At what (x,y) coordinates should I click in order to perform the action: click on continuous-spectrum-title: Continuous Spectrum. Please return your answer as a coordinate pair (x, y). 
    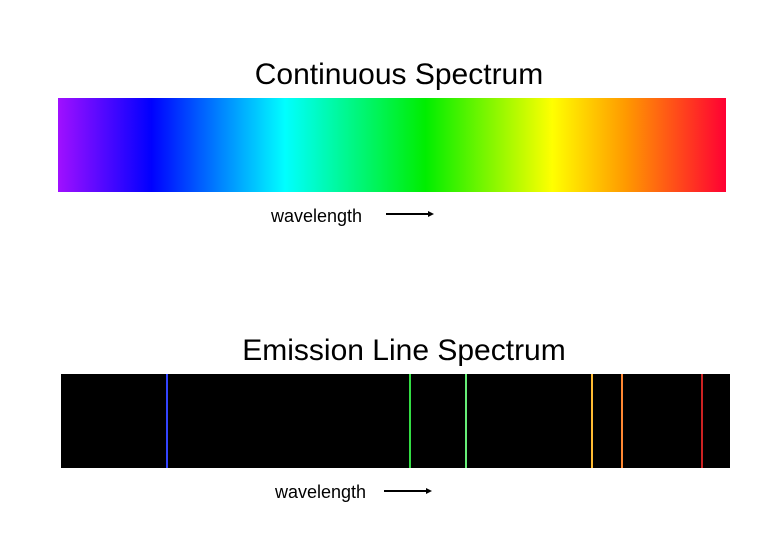
    Looking at the image, I should click on (399, 74).